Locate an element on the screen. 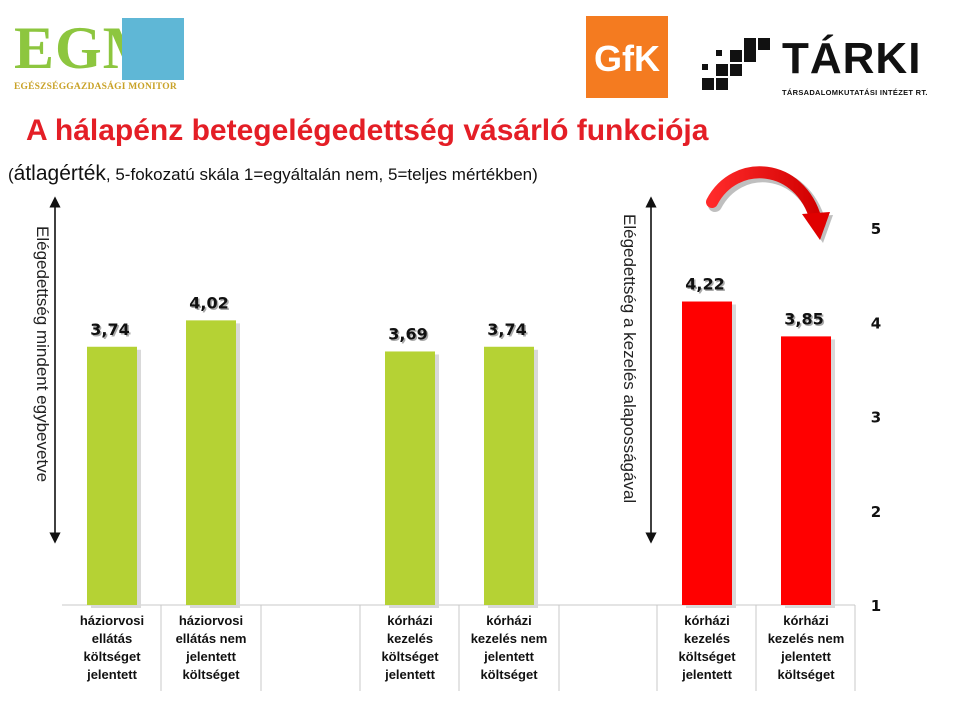 The height and width of the screenshot is (720, 960). data-label-shadow: 4,02 is located at coordinates (210, 304).